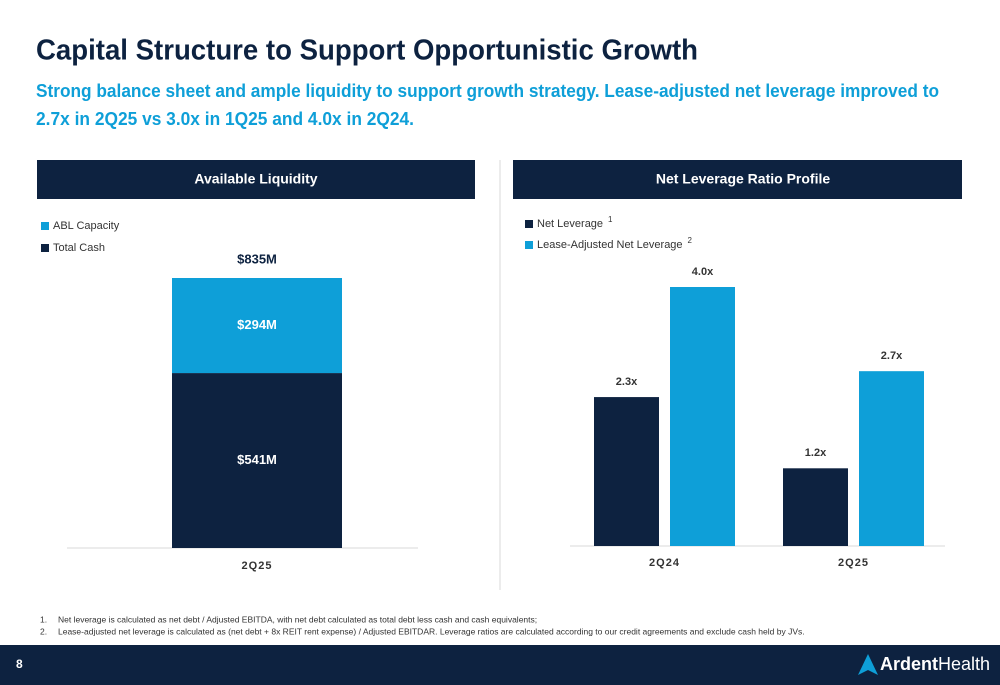 Image resolution: width=1000 pixels, height=685 pixels. What do you see at coordinates (43, 619) in the screenshot?
I see `footnote-number: 1.` at bounding box center [43, 619].